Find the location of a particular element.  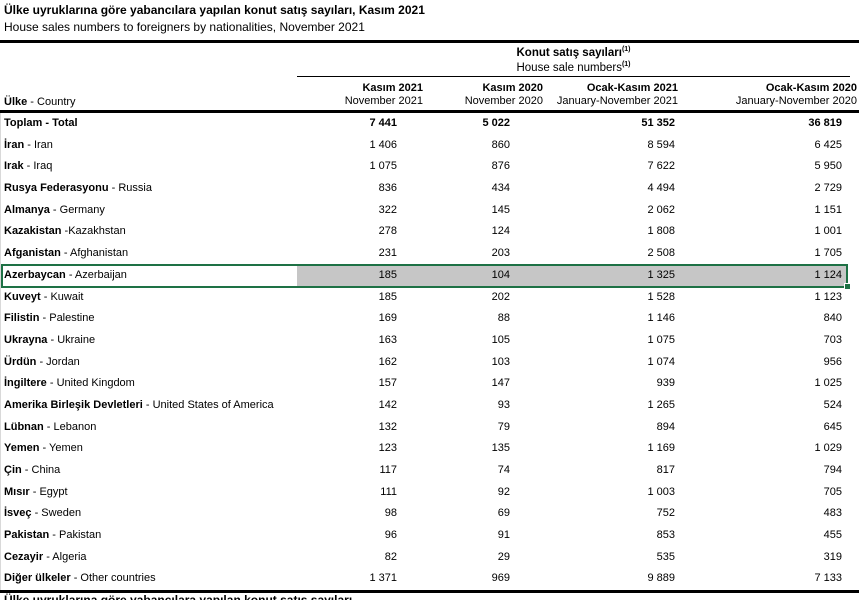

value-cell: 93 is located at coordinates (503, 404).